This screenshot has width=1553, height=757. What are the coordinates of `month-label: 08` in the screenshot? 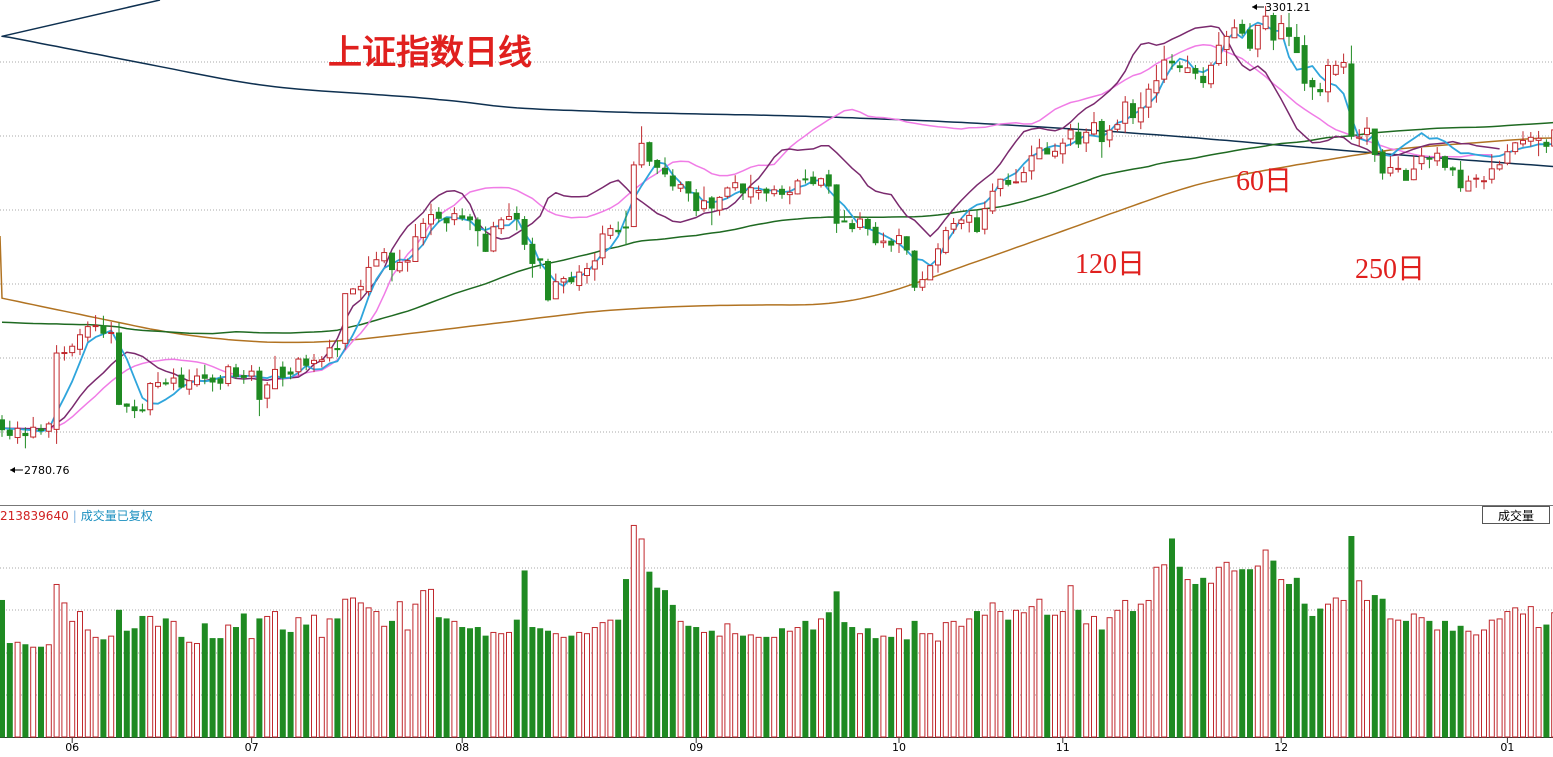 It's located at (462, 747).